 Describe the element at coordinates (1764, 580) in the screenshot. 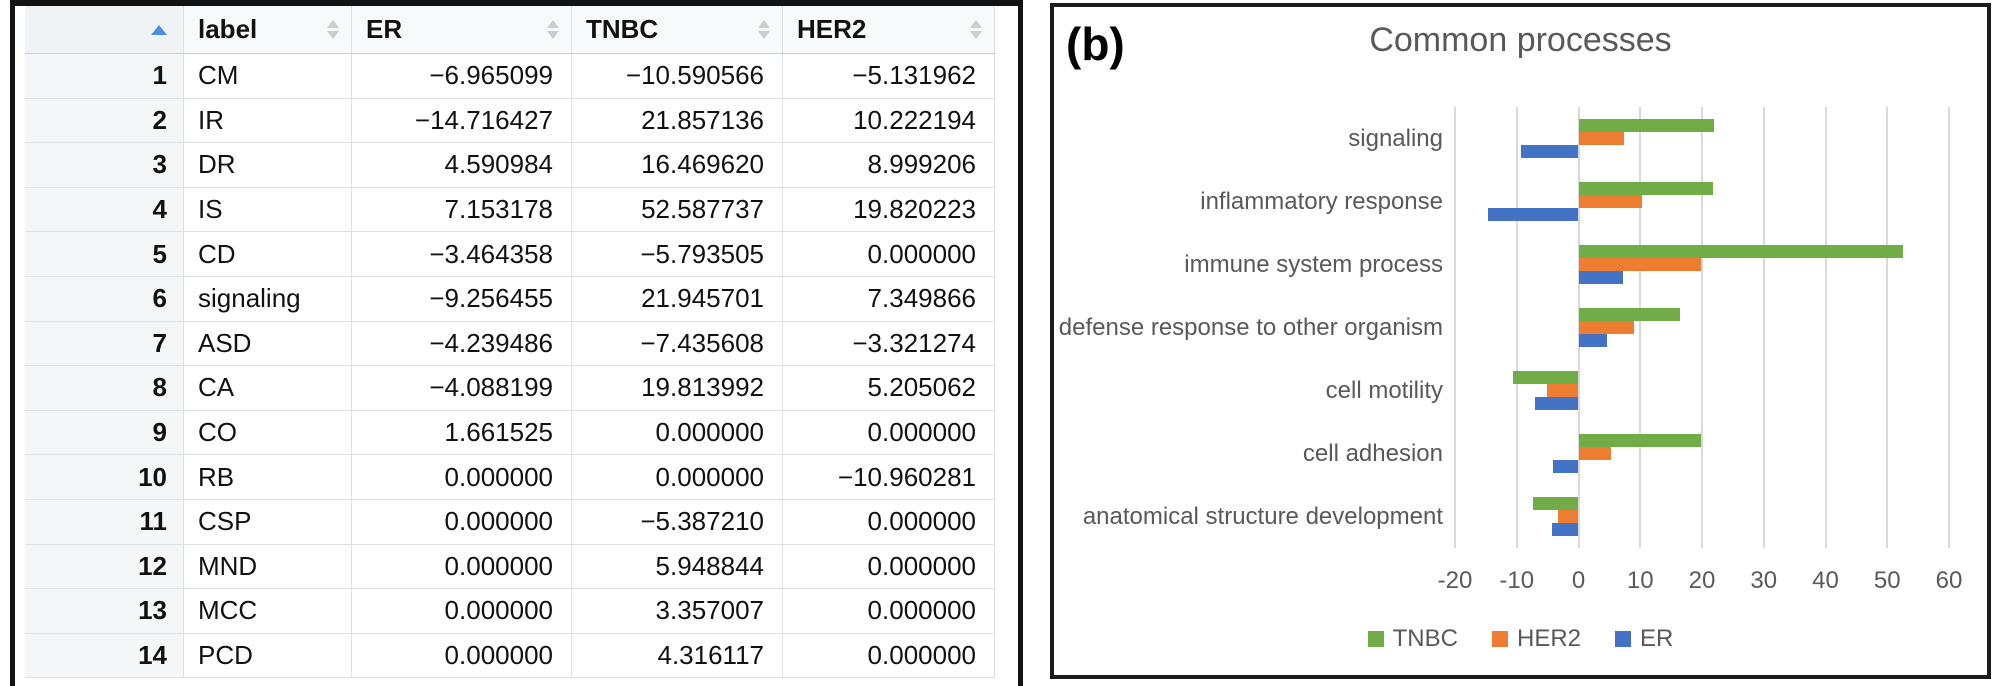

I see `x-tick-label: 30` at that location.